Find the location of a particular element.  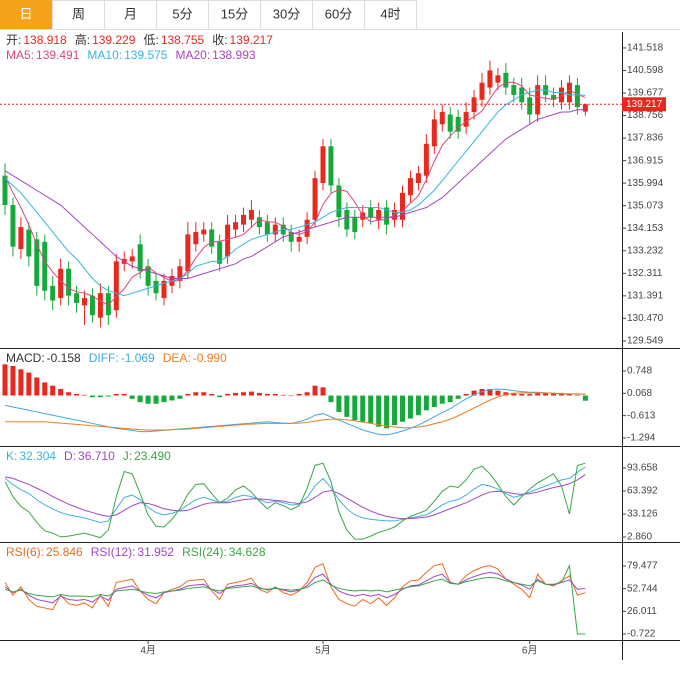

tab: 日 is located at coordinates (25, 13).